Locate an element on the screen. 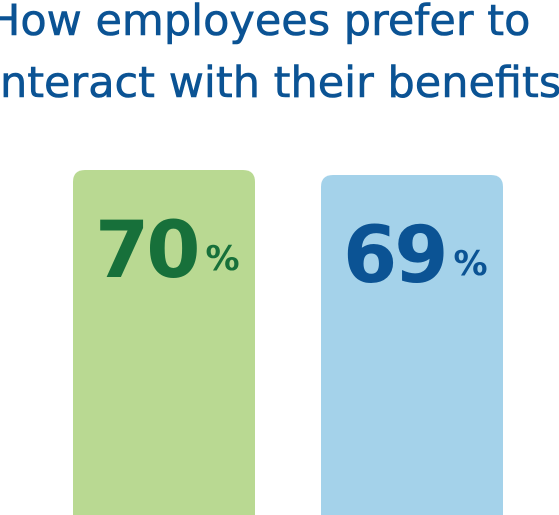  chart-title-line-2: interact with their benefits is located at coordinates (279, 83).